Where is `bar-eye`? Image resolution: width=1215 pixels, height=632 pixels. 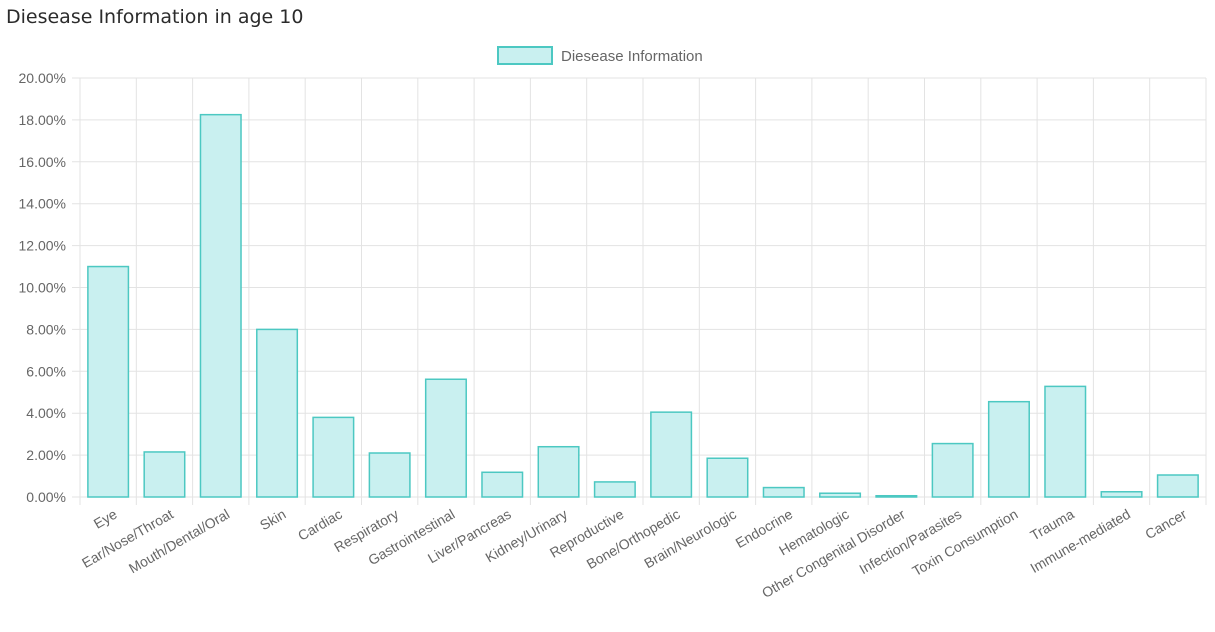
bar-eye is located at coordinates (108, 381).